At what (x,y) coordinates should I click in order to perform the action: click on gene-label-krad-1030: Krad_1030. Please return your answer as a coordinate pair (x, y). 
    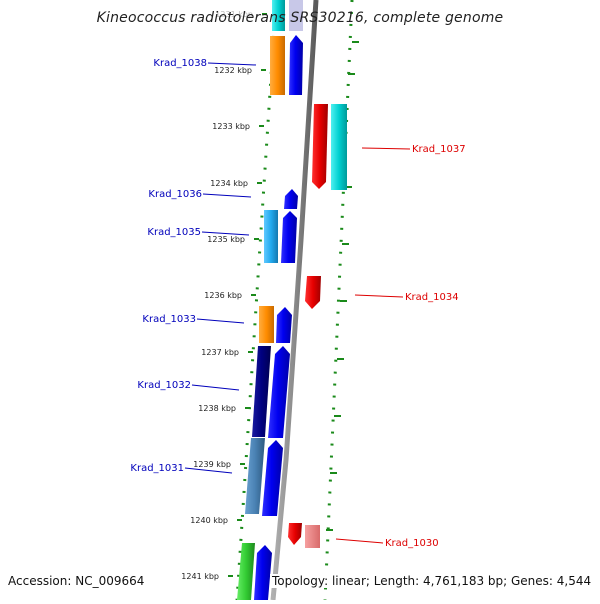
    Looking at the image, I should click on (412, 543).